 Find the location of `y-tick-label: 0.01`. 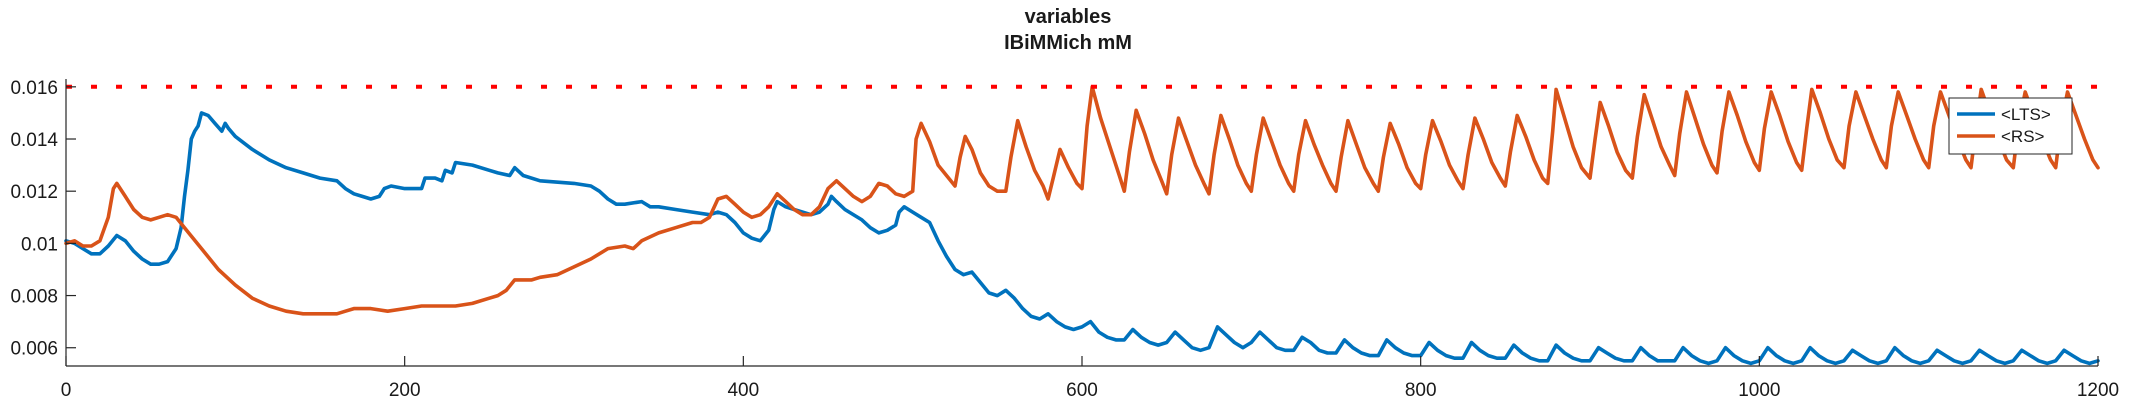

y-tick-label: 0.01 is located at coordinates (39, 244).